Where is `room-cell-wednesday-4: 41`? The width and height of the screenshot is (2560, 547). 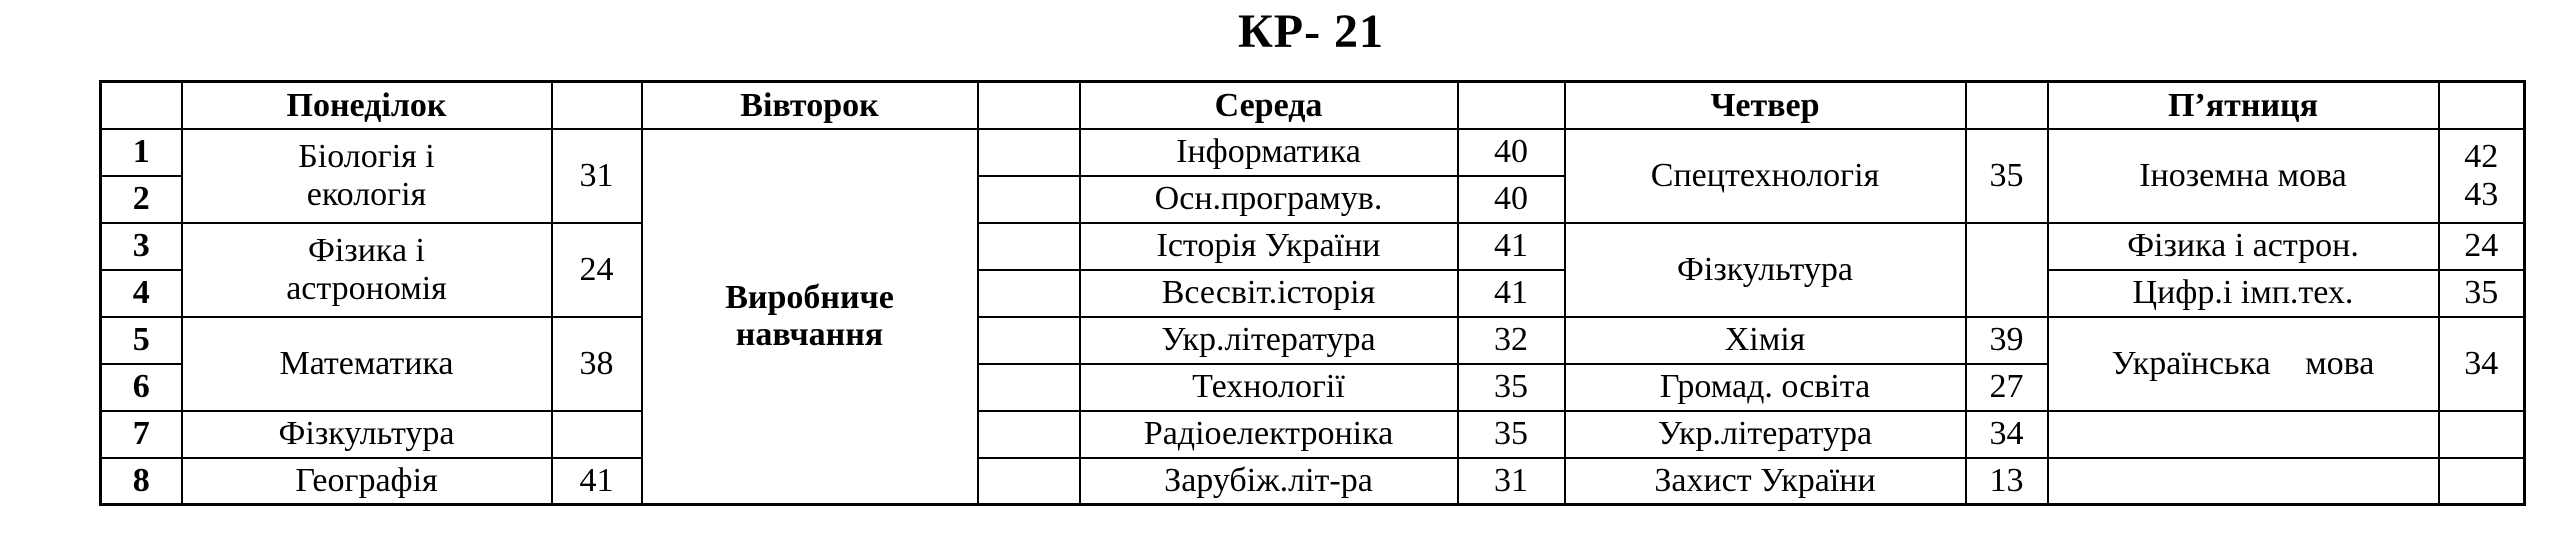
room-cell-wednesday-4: 41 is located at coordinates (1511, 293).